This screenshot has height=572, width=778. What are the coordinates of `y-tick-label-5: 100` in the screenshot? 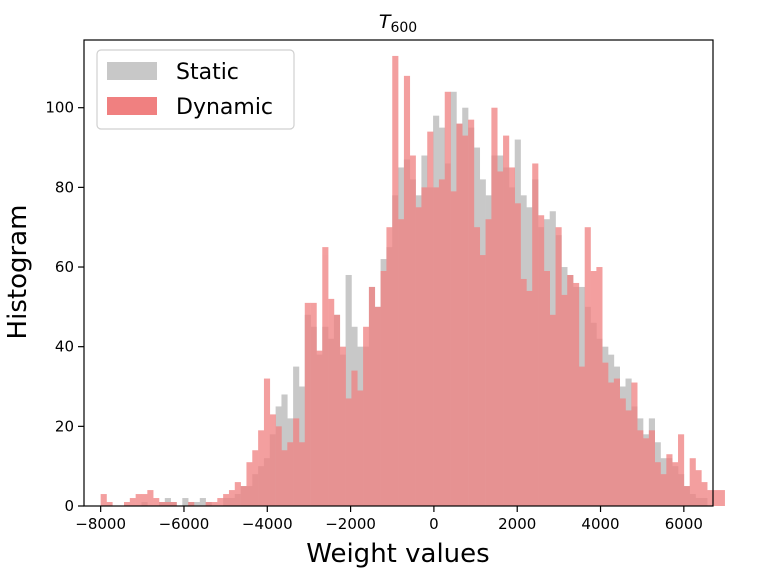 It's located at (59, 108).